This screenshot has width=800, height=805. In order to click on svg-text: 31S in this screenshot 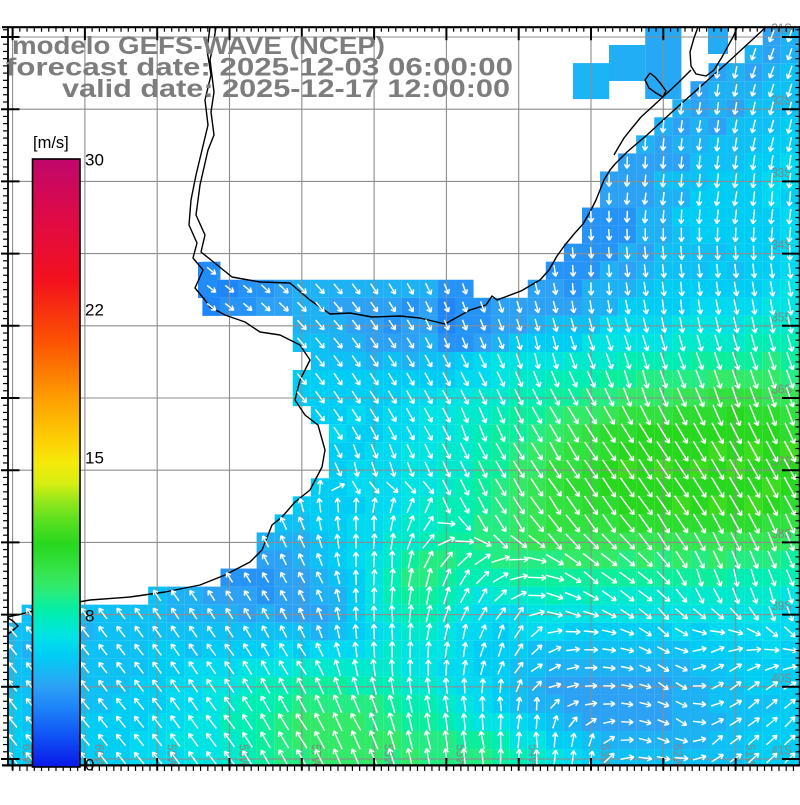, I will do `click(782, 29)`.